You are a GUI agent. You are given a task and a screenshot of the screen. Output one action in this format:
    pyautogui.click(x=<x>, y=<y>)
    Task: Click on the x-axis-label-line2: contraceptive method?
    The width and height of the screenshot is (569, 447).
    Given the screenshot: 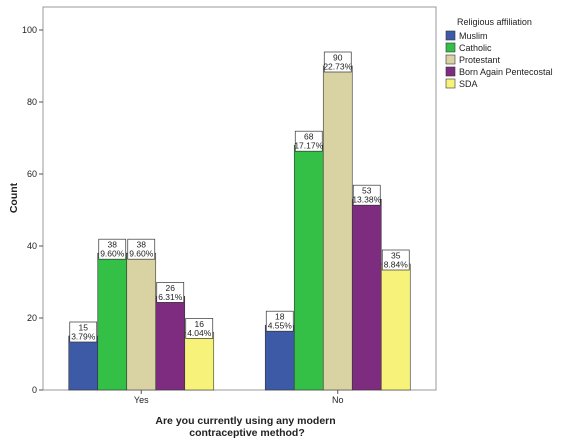 What is the action you would take?
    pyautogui.click(x=247, y=433)
    